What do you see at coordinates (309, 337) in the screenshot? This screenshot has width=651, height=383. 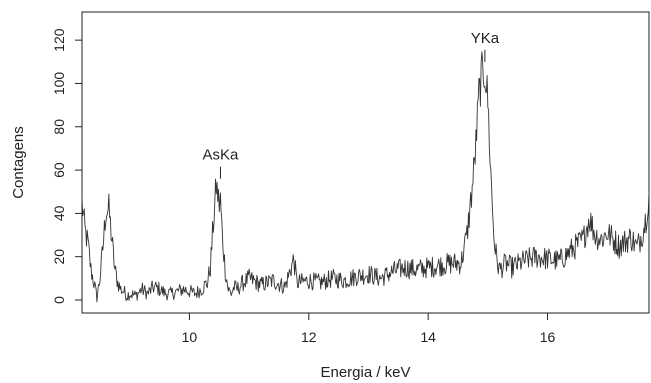 I see `x-tick-label: 12` at bounding box center [309, 337].